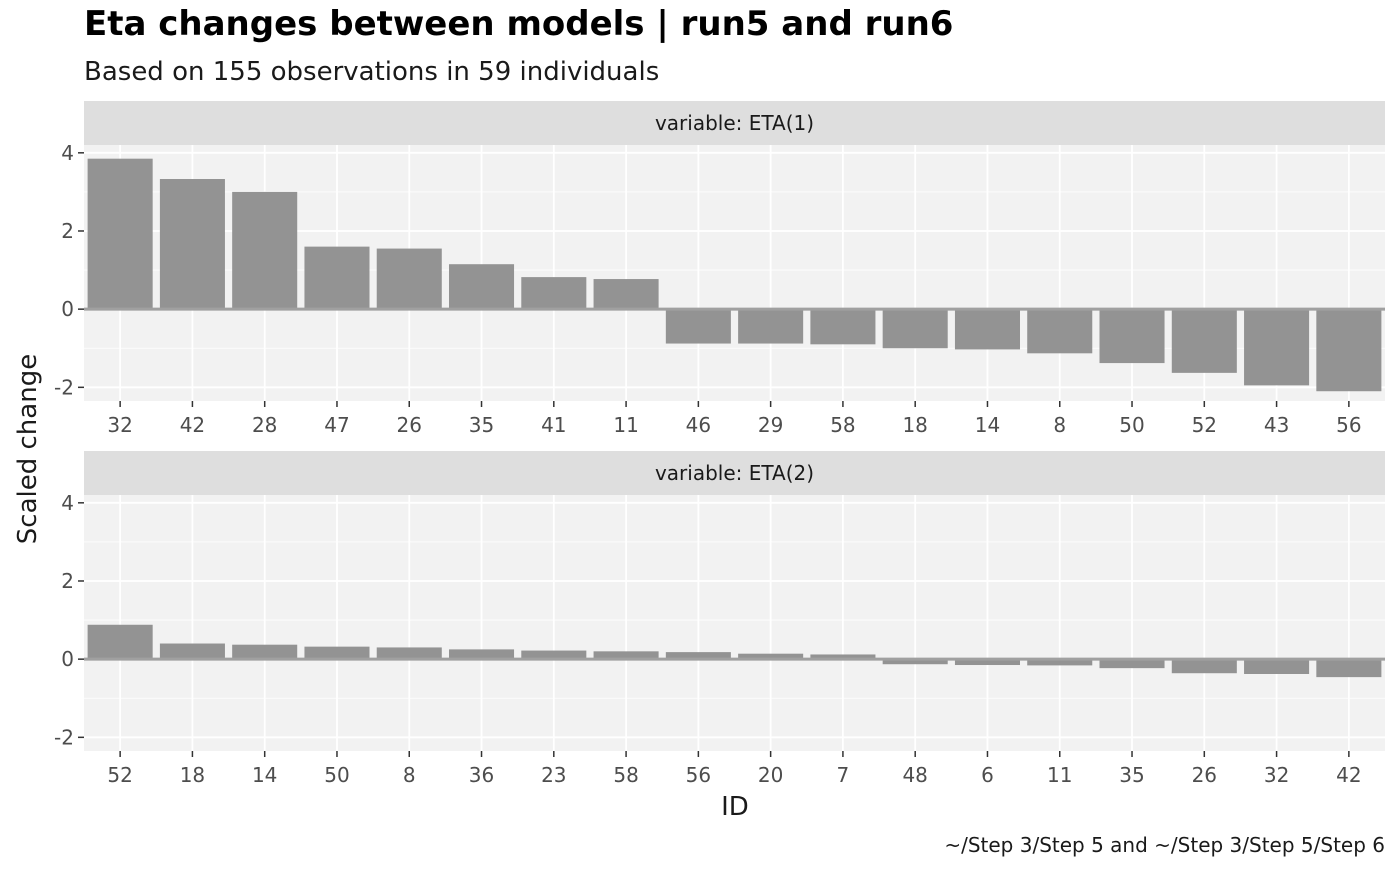  I want to click on x-tick-label: 46, so click(698, 425).